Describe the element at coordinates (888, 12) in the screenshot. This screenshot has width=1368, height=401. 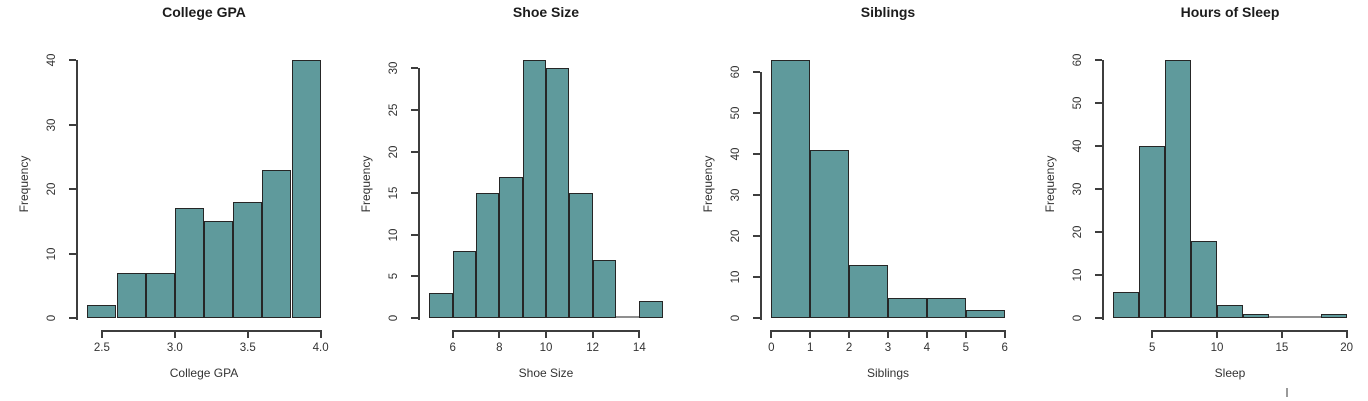
I see `chart-title: Siblings` at that location.